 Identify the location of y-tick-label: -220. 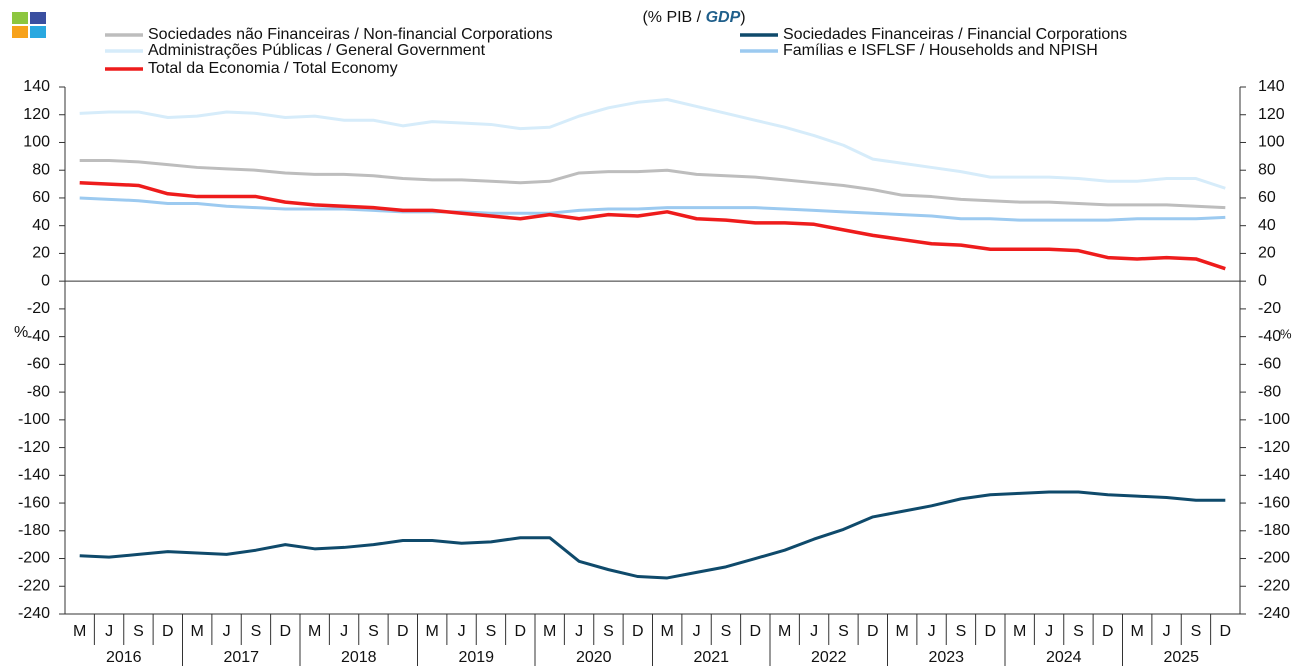
(34, 585).